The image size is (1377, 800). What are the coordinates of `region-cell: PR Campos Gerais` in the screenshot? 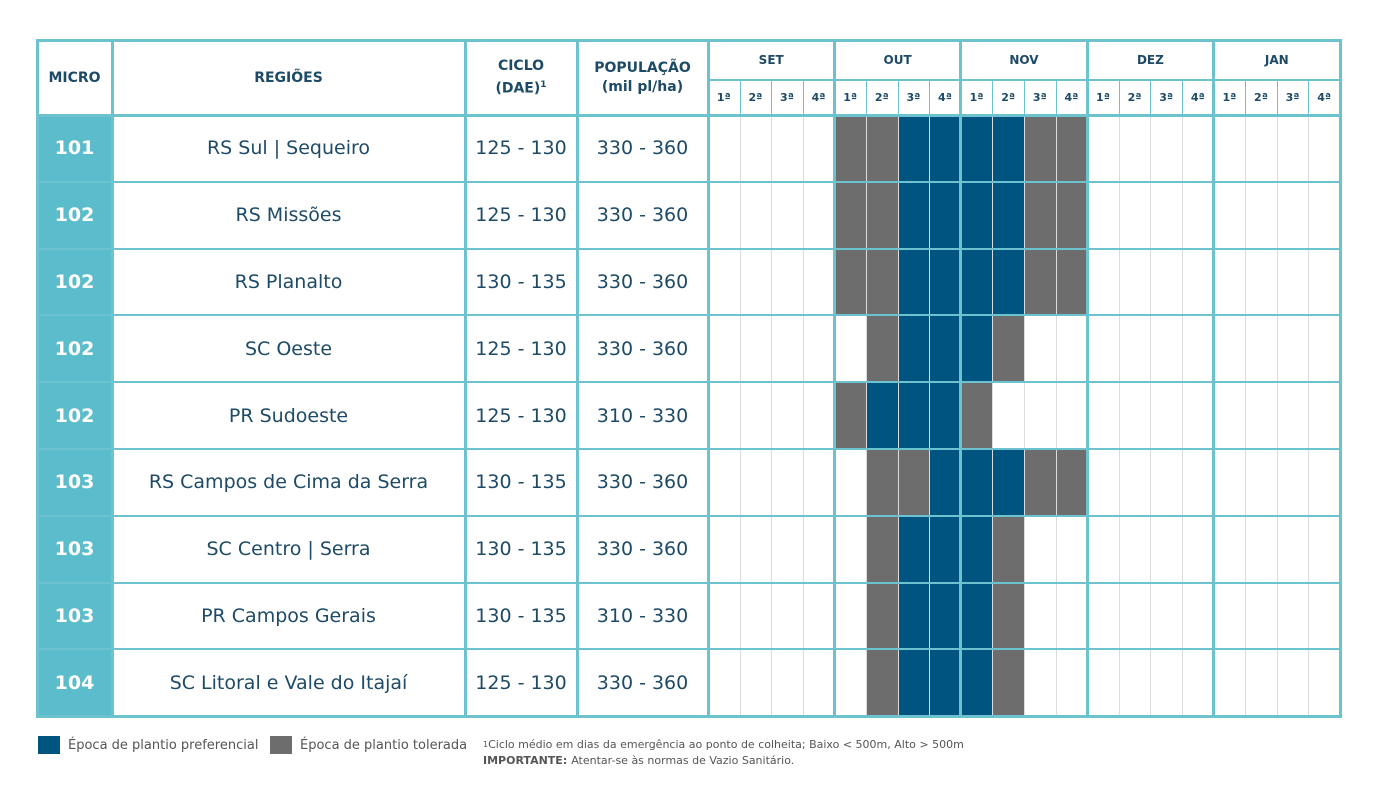 It's located at (288, 615).